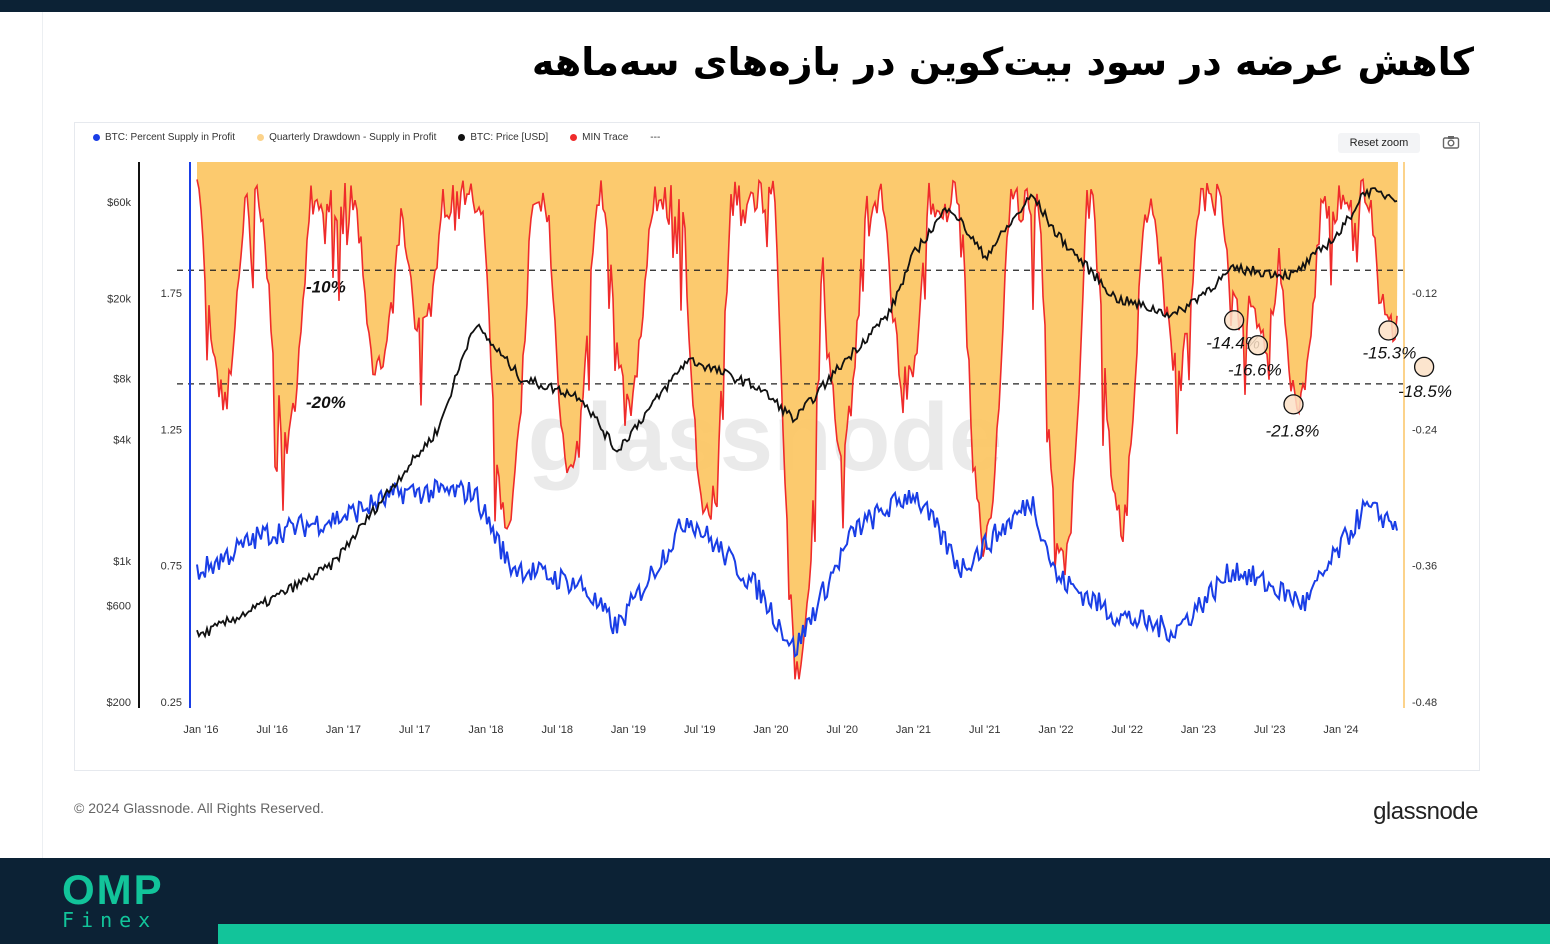  What do you see at coordinates (171, 294) in the screenshot?
I see `supply-tick-label: 1.75` at bounding box center [171, 294].